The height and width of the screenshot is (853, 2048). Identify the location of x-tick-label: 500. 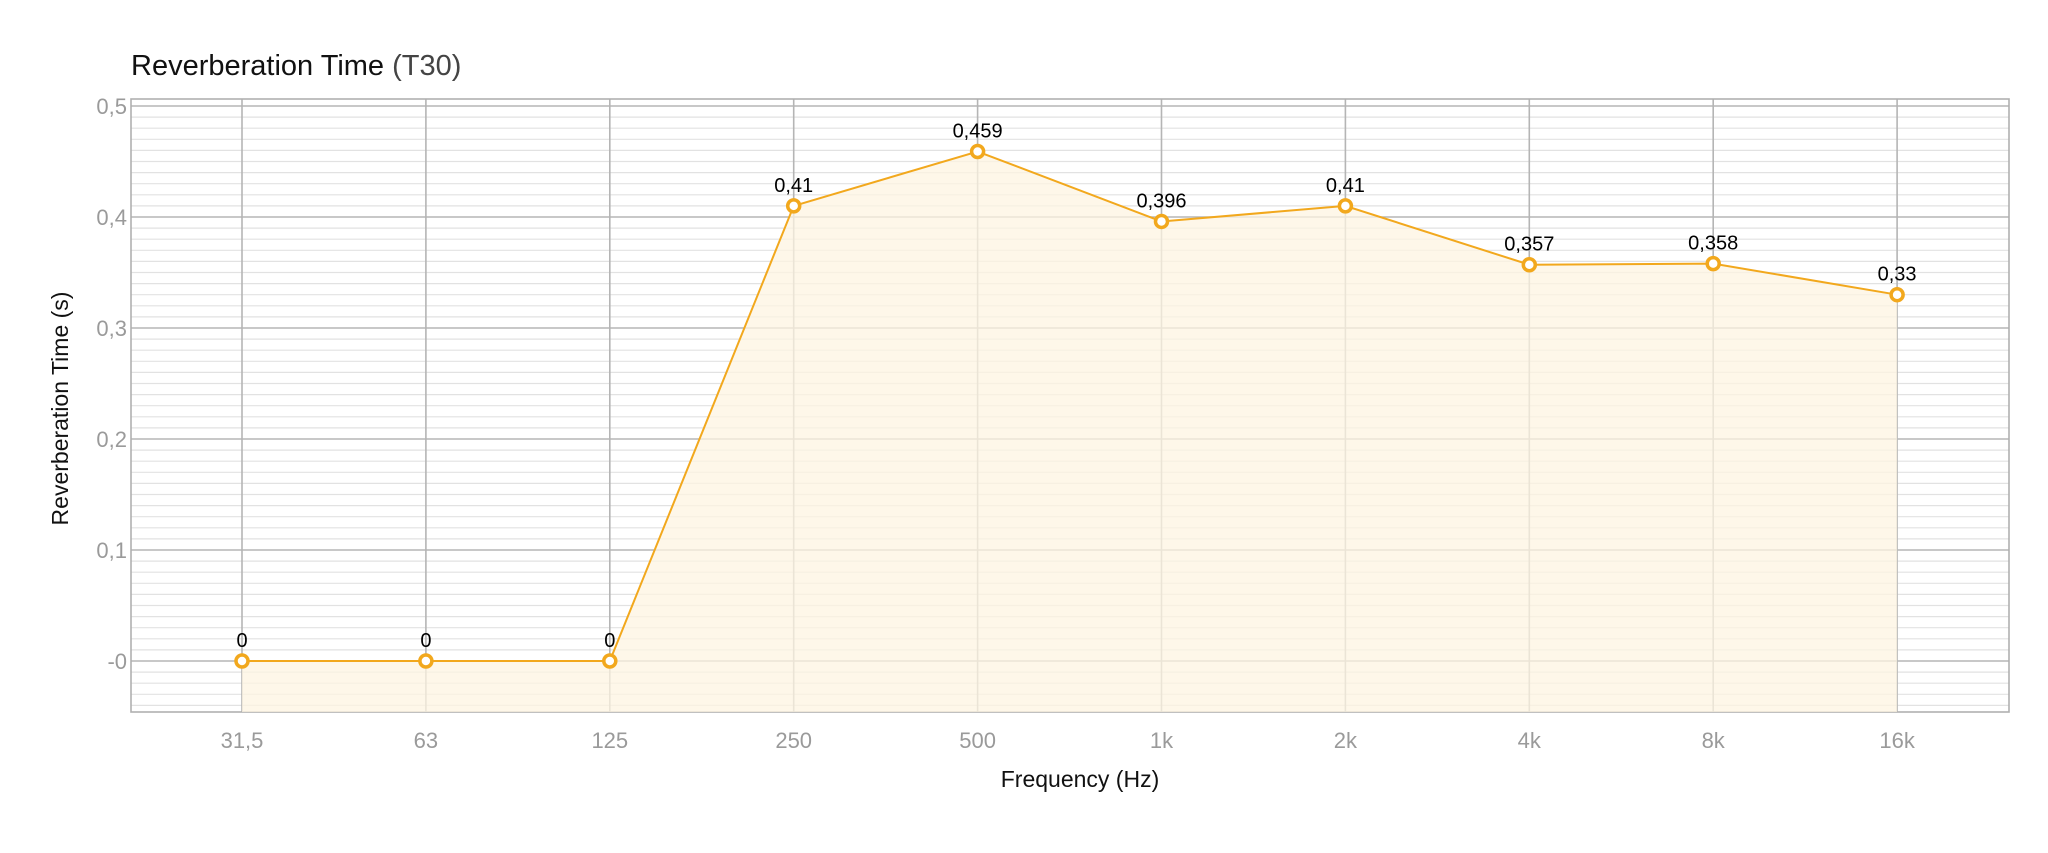
(977, 740).